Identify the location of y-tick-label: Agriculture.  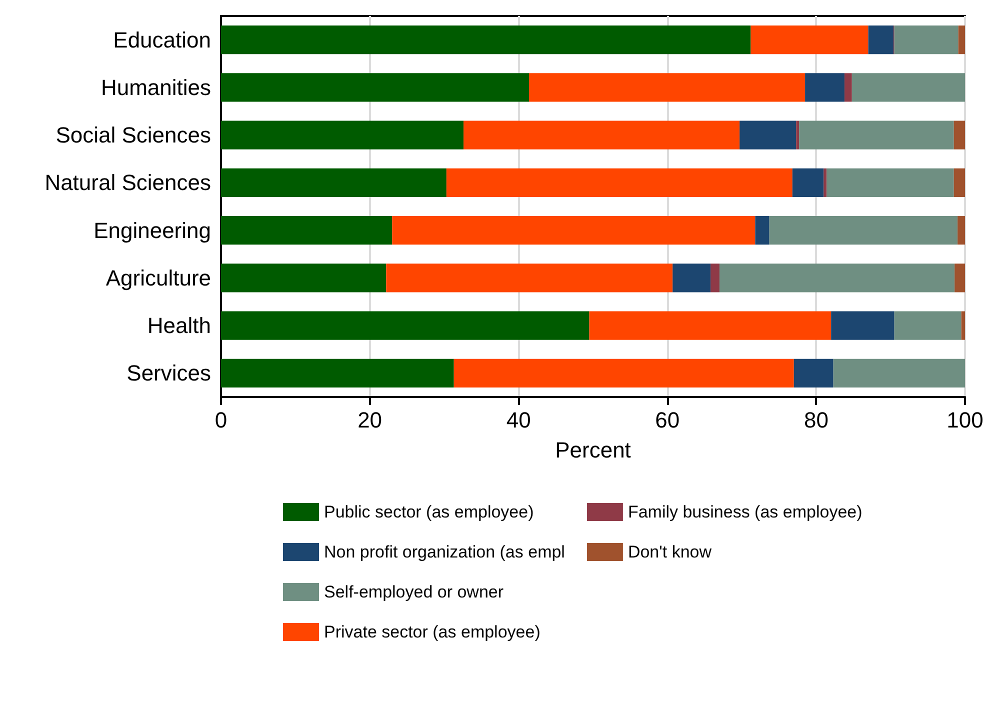
(158, 277).